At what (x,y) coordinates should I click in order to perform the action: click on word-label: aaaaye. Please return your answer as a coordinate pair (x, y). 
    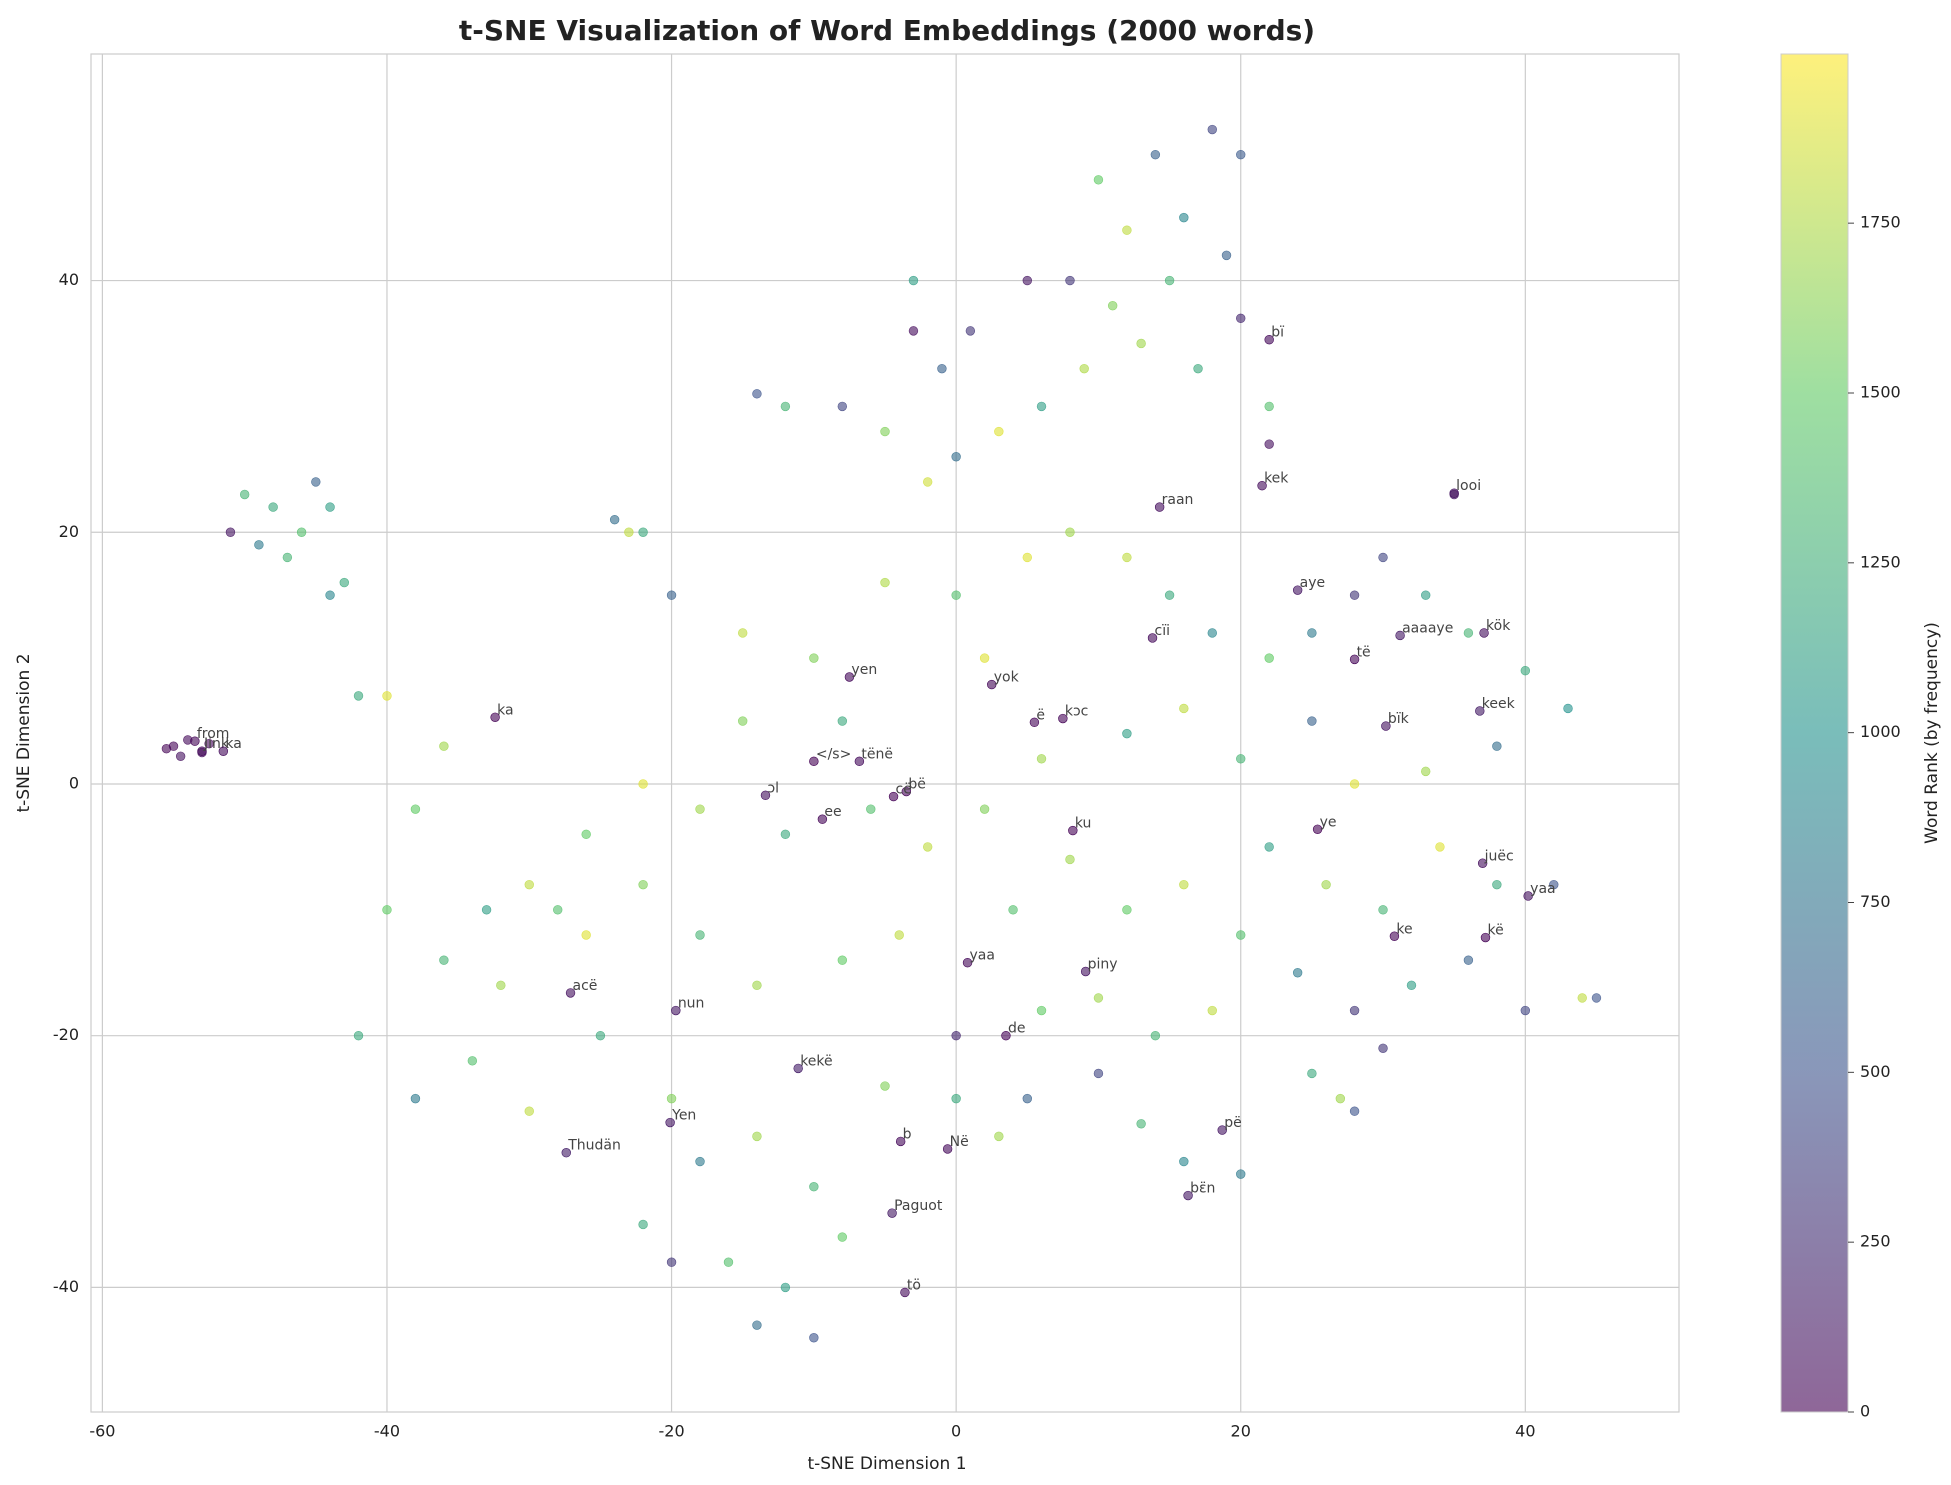
    Looking at the image, I should click on (1427, 628).